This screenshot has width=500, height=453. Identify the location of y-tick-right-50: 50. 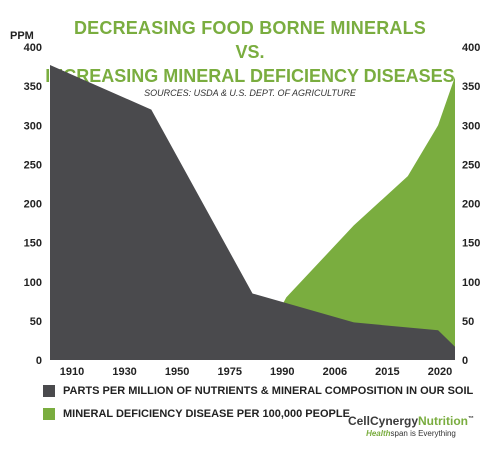
(468, 322).